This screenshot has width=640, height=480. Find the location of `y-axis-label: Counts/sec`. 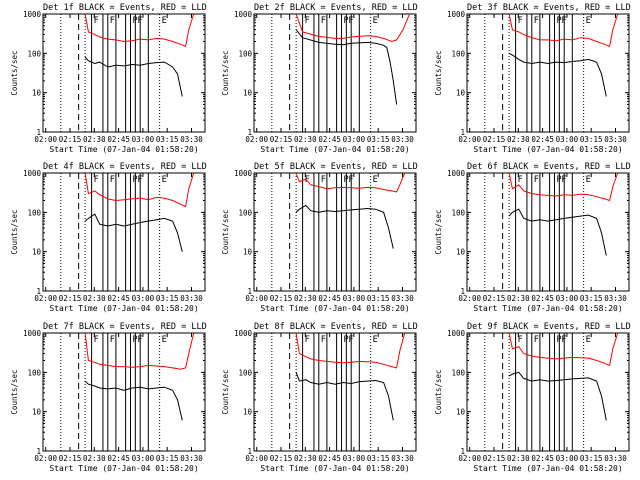

y-axis-label: Counts/sec is located at coordinates (14, 391).